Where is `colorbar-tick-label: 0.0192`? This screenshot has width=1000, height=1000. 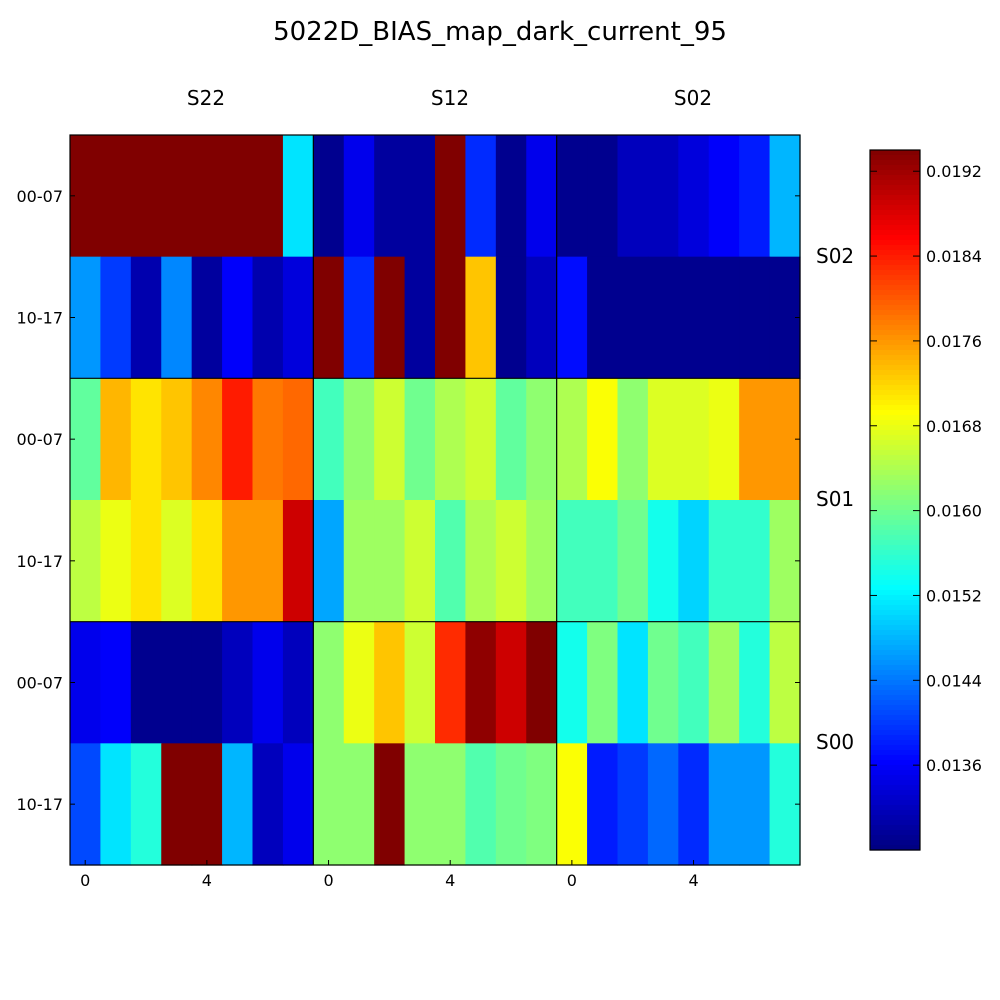
colorbar-tick-label: 0.0192 is located at coordinates (954, 171).